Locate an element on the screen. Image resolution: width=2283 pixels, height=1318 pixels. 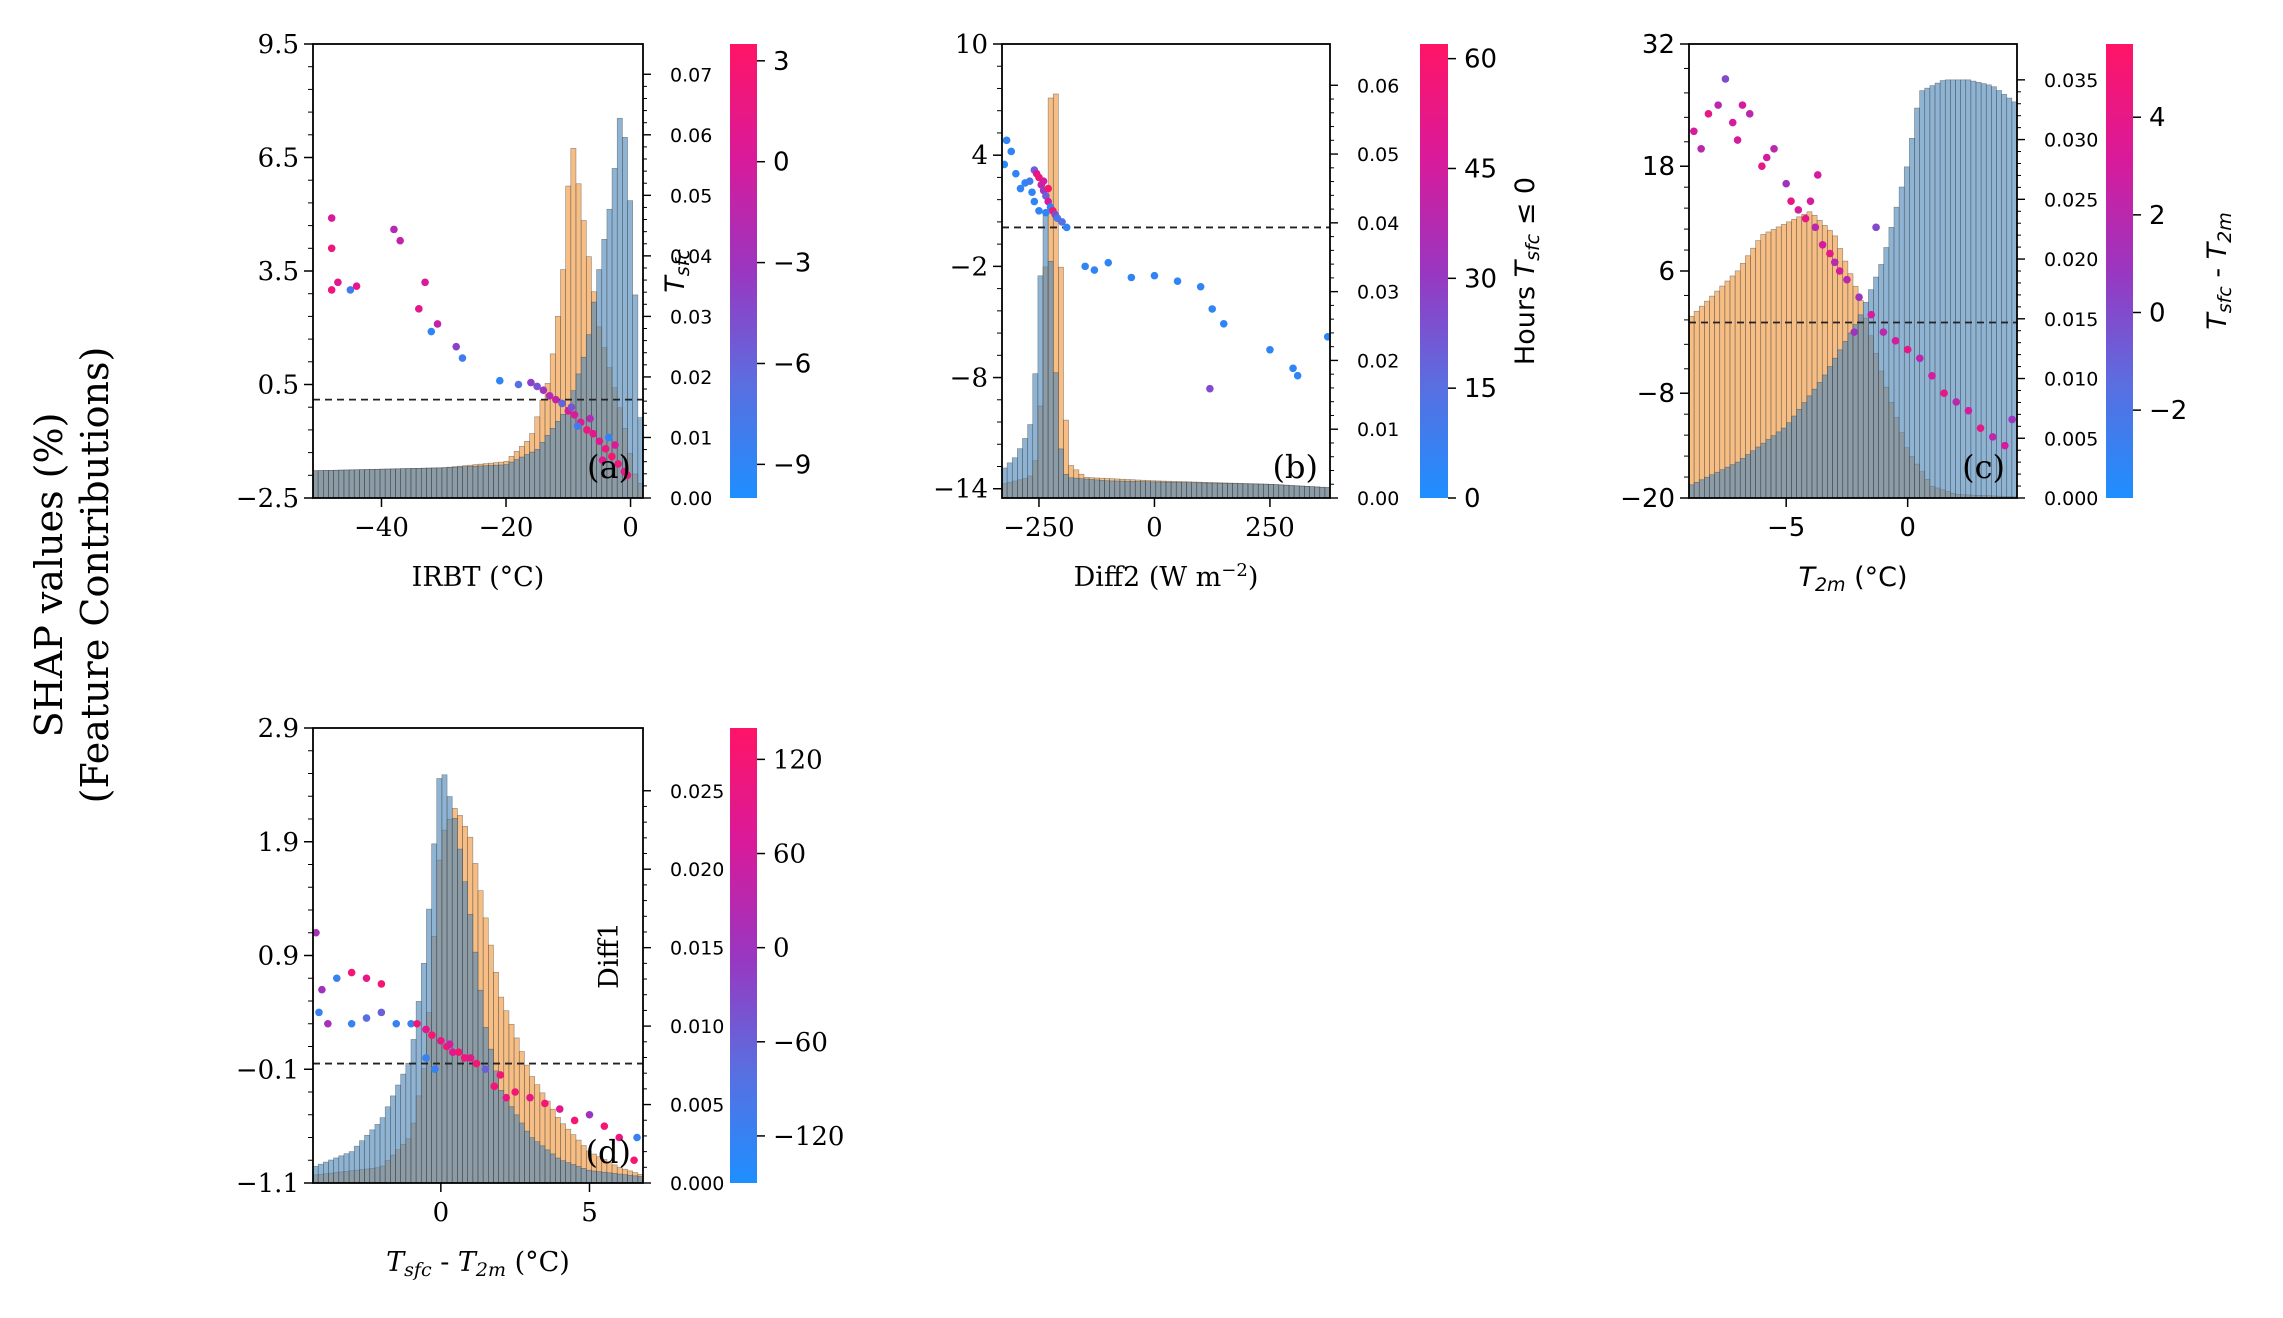
hist-tick-label: 0.015 is located at coordinates (2071, 320).